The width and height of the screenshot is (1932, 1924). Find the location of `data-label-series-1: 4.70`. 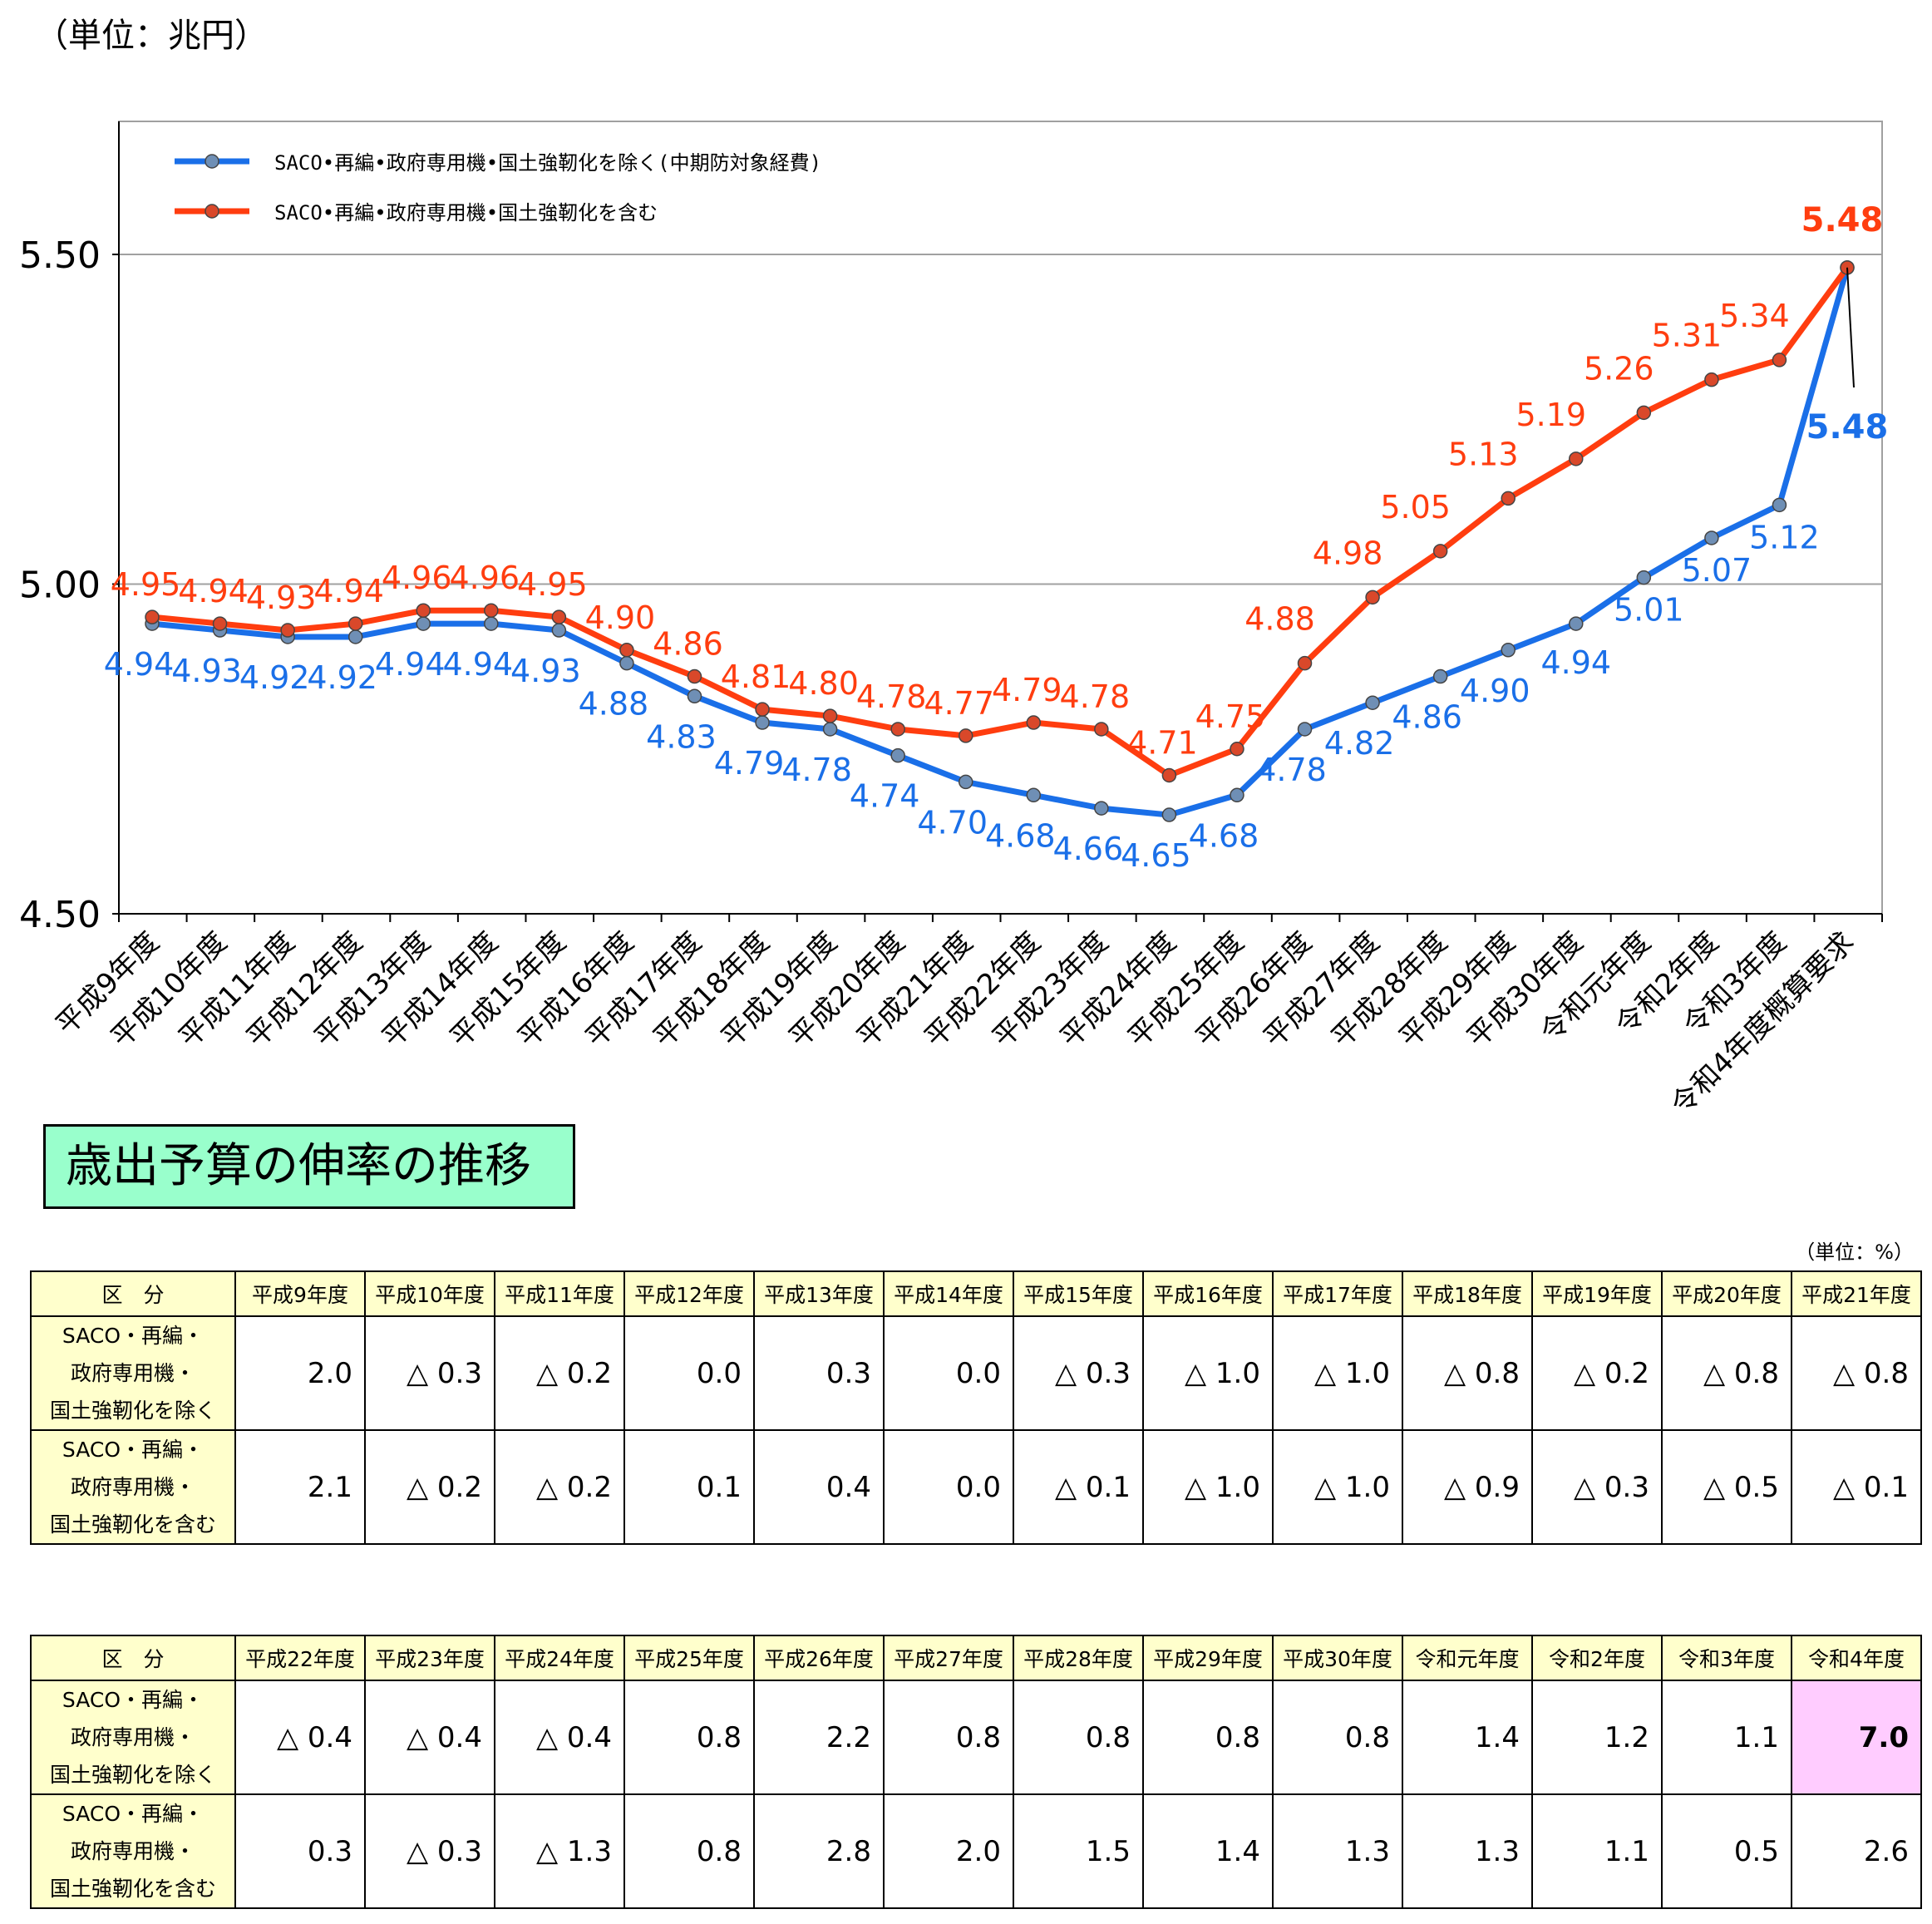

data-label-series-1: 4.70 is located at coordinates (953, 822).